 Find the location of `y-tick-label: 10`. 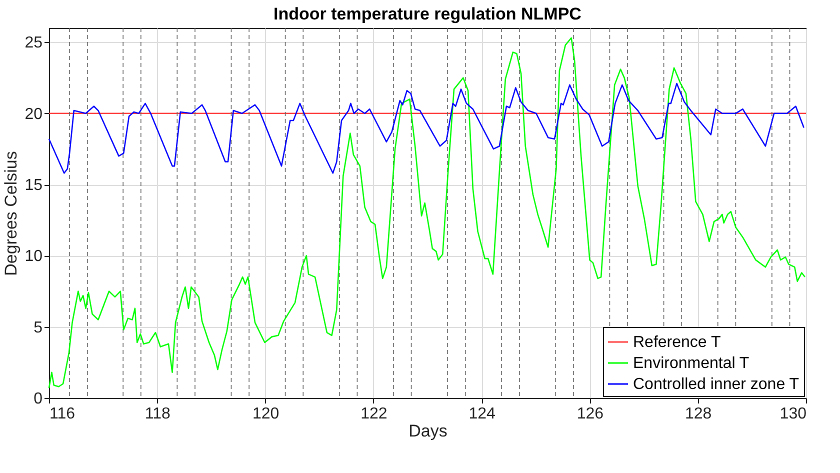

y-tick-label: 10 is located at coordinates (33, 257).